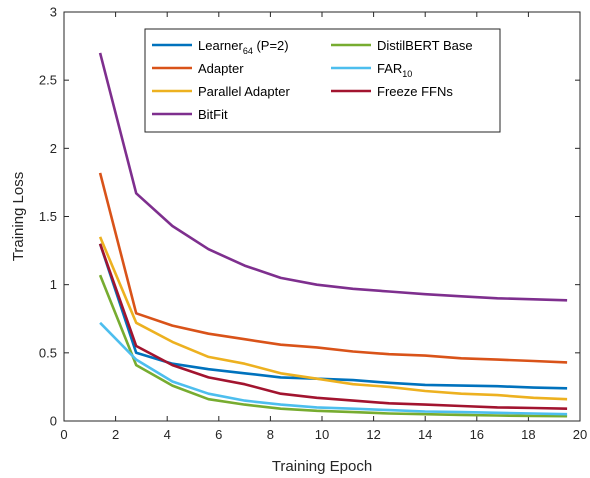 Image resolution: width=590 pixels, height=478 pixels. I want to click on y-tick-label: 0, so click(53, 421).